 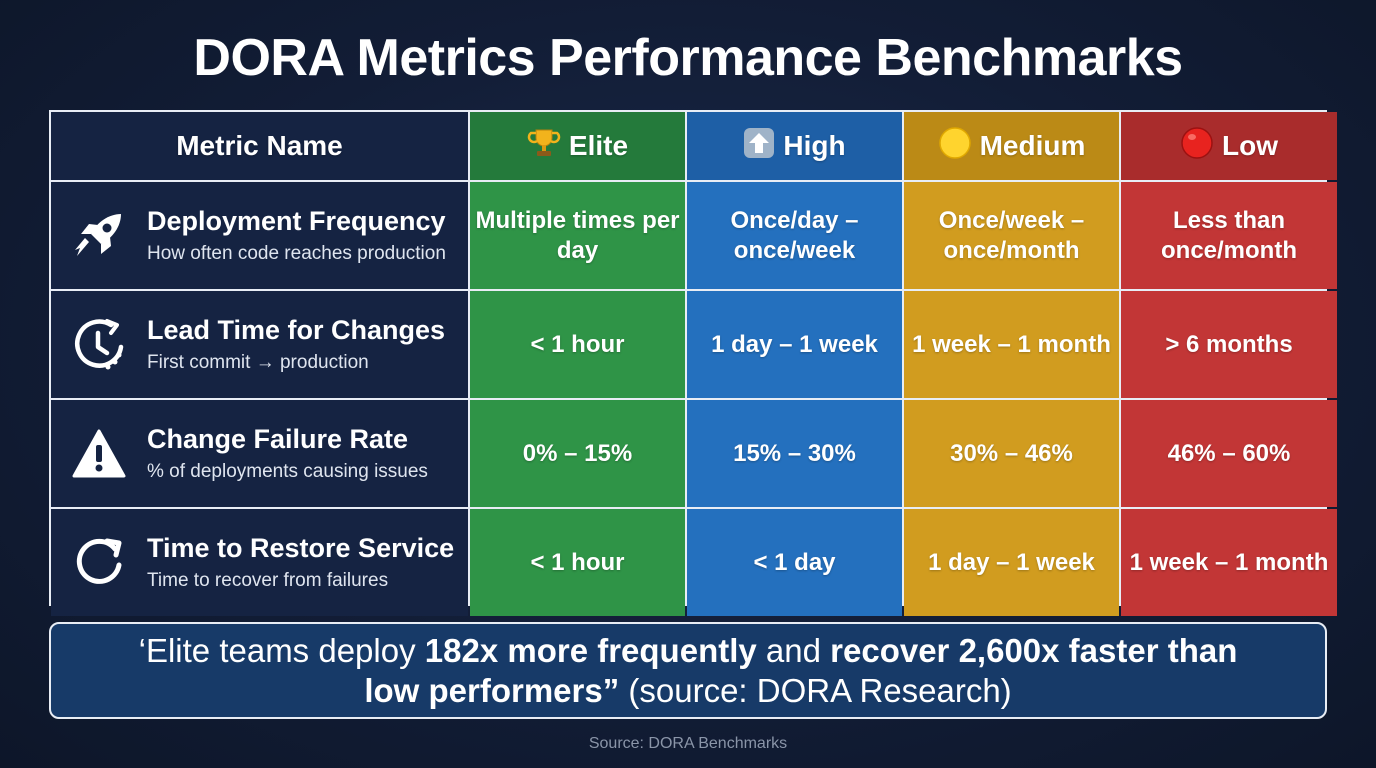 What do you see at coordinates (296, 329) in the screenshot?
I see `metric-name: Lead Time for Changes` at bounding box center [296, 329].